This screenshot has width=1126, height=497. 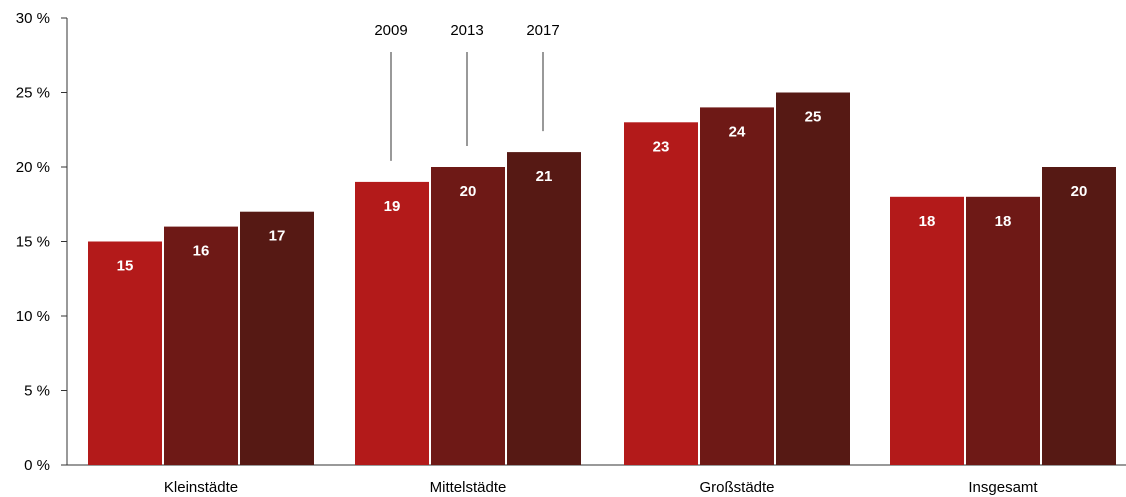 I want to click on series-label: 2009, so click(x=390, y=30).